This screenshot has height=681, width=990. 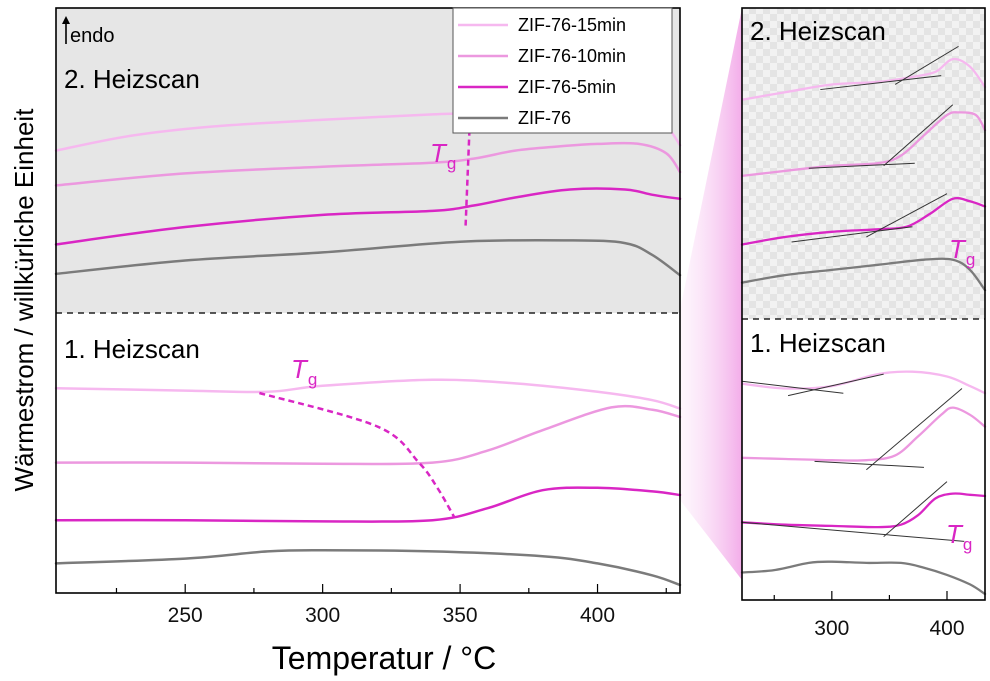 I want to click on zoom-connector, so click(x=711, y=294).